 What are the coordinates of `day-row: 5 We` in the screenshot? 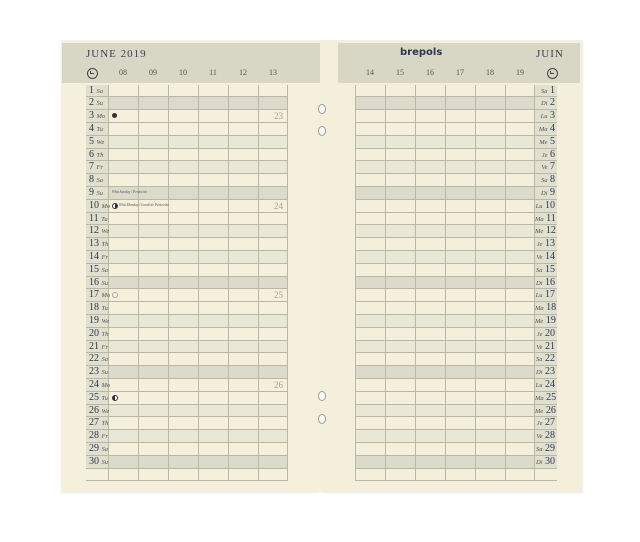 It's located at (187, 142).